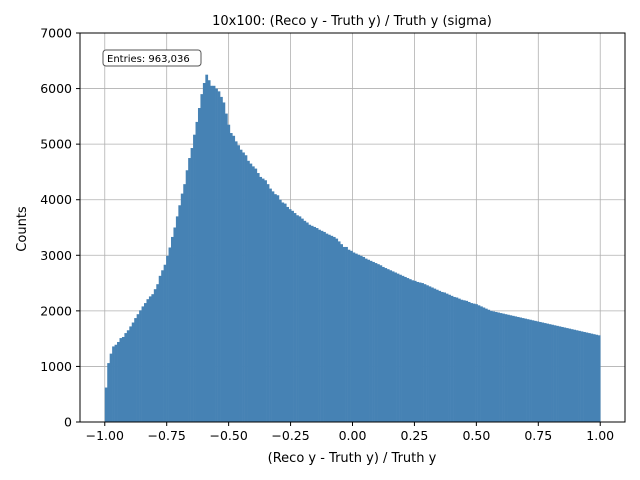 The width and height of the screenshot is (640, 480). I want to click on x-axis-ticks: −1.00 −0.75 −0.50 −0.25 0.00 0.25 0.50 0.75 1.00, so click(350, 432).